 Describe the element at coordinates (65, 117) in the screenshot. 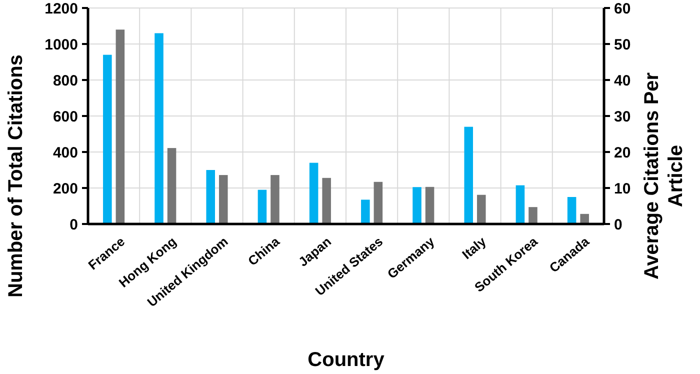

I see `y-tick-label: 600` at that location.